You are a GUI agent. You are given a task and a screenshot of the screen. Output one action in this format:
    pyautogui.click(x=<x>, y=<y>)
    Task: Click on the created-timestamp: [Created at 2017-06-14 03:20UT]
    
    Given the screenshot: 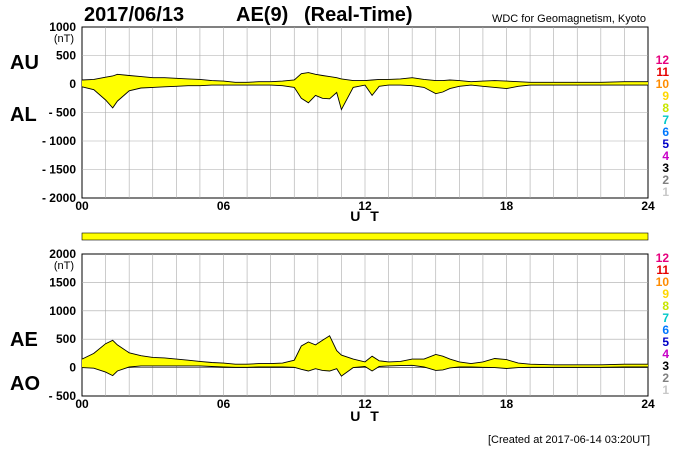 What is the action you would take?
    pyautogui.click(x=569, y=440)
    